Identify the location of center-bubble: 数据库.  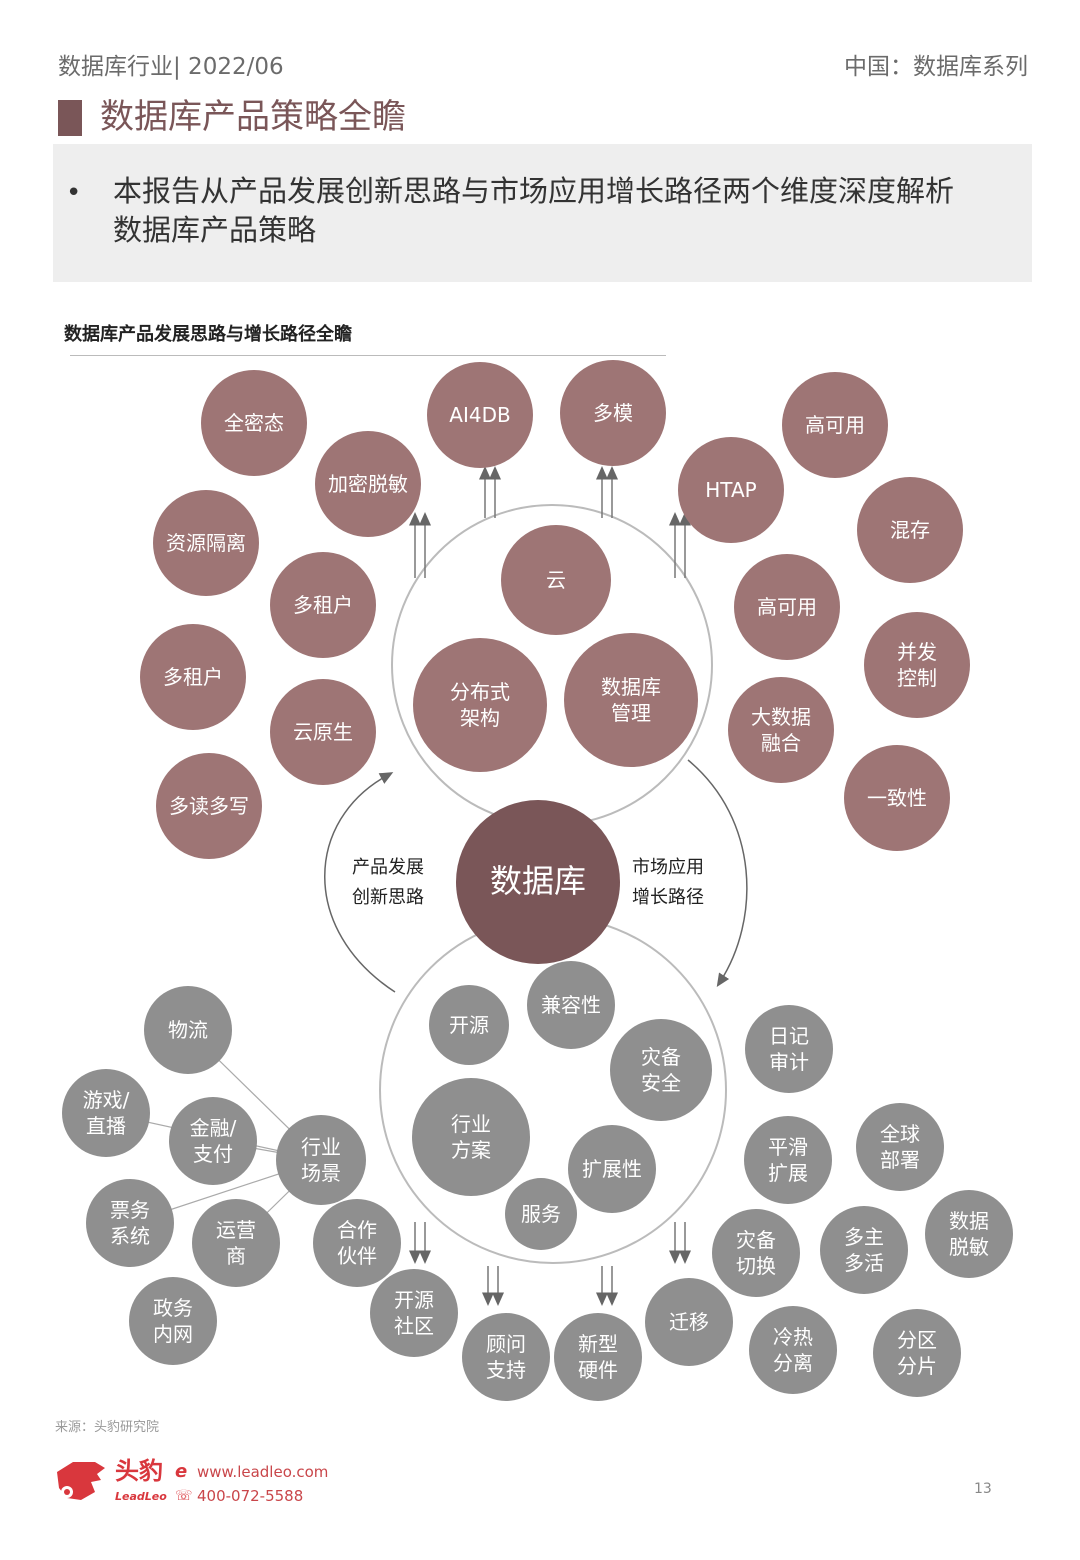
(538, 882).